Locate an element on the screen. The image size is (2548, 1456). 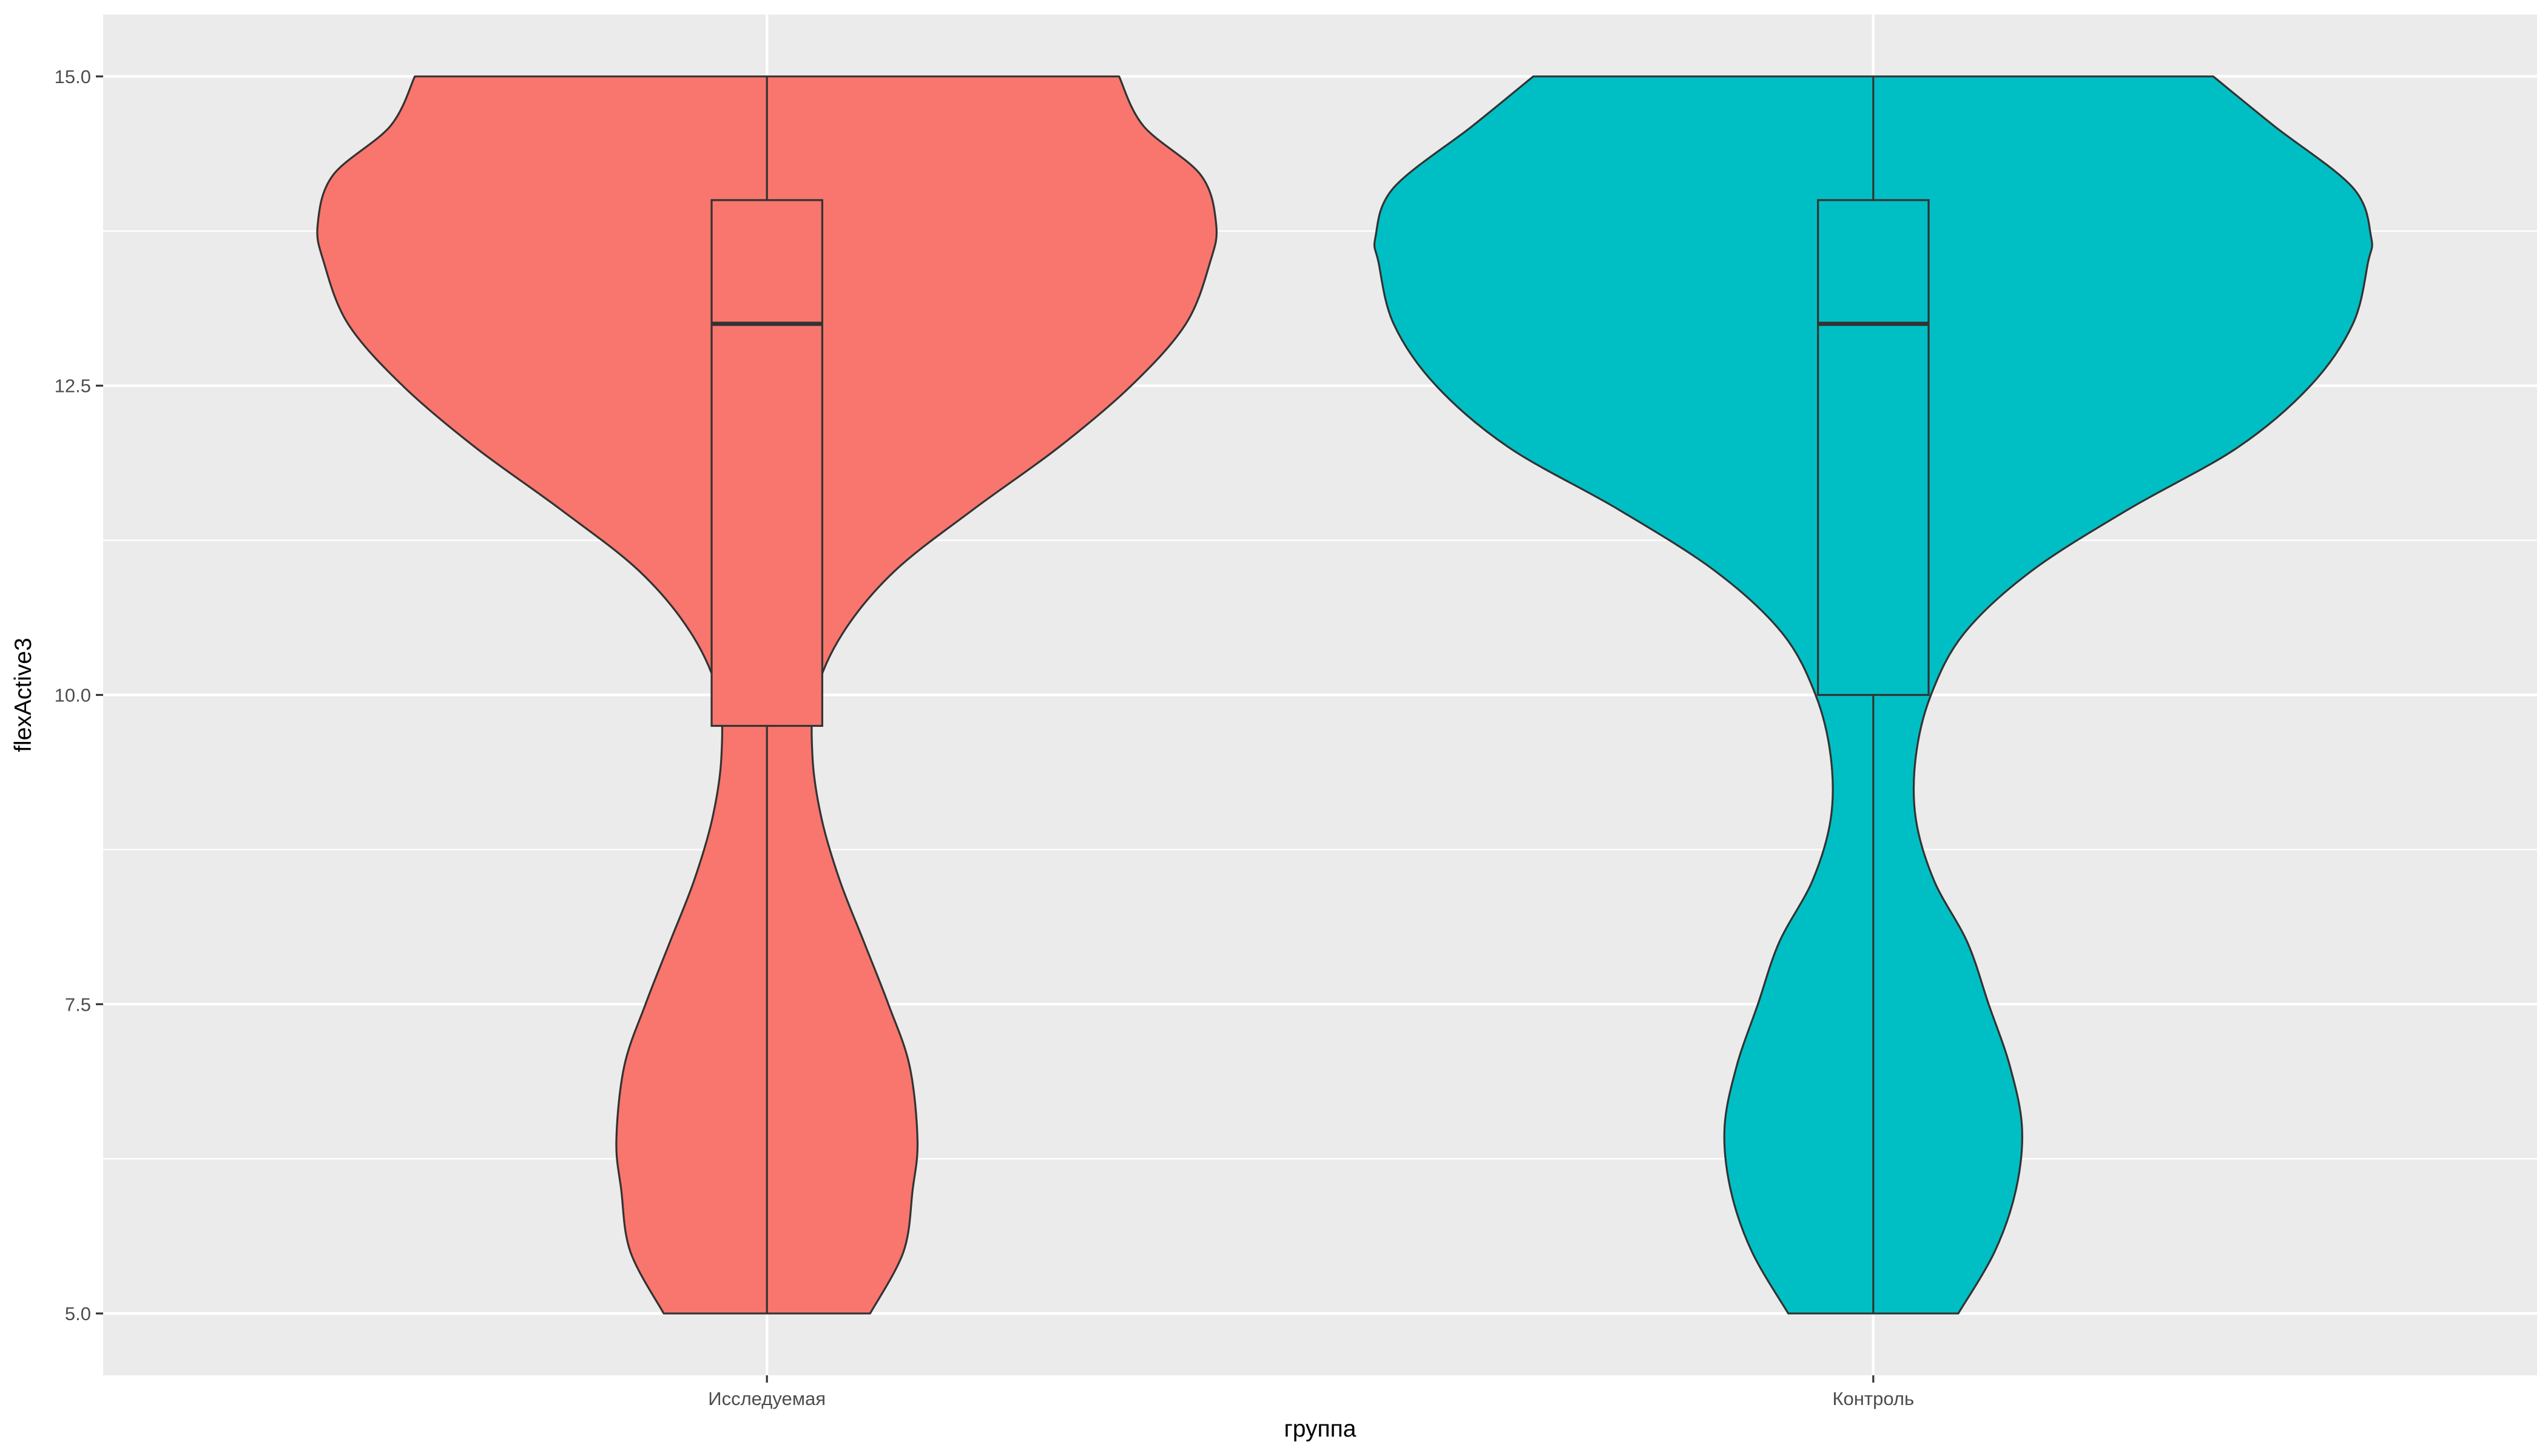
y-tick-label: 15.0 is located at coordinates (73, 76).